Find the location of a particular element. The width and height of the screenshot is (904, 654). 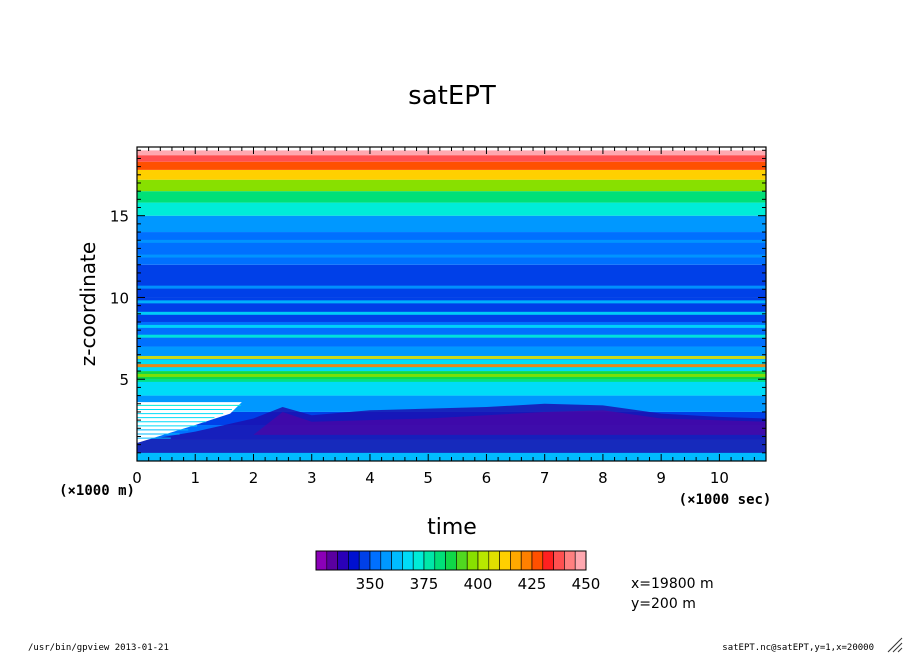

chart-title: satEPT is located at coordinates (452, 96).